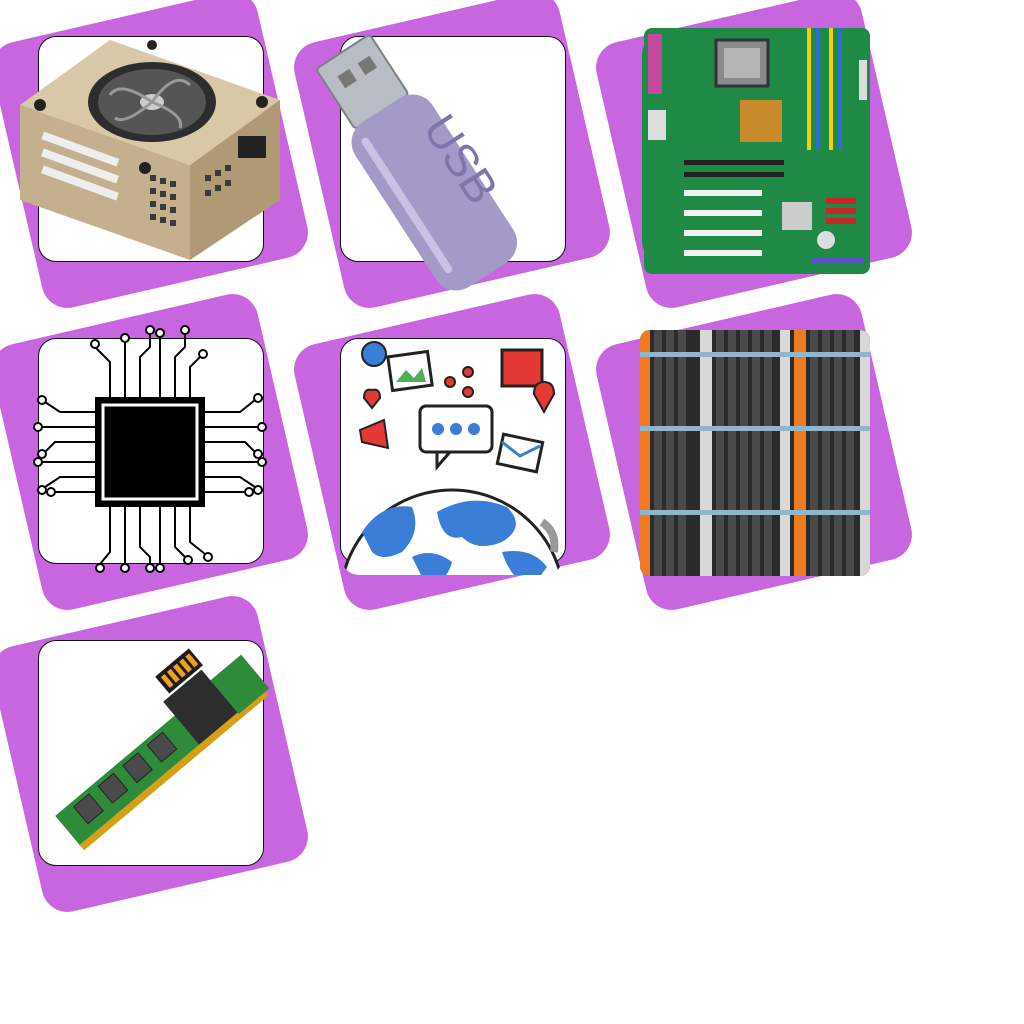 The height and width of the screenshot is (1024, 1024). I want to click on tile-globe-social-media, so click(452, 452).